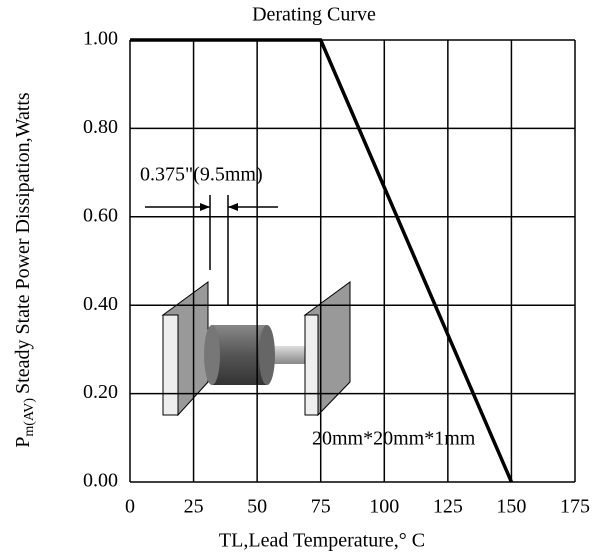 This screenshot has height=556, width=601. What do you see at coordinates (314, 15) in the screenshot?
I see `chart-title: Derating Curve` at bounding box center [314, 15].